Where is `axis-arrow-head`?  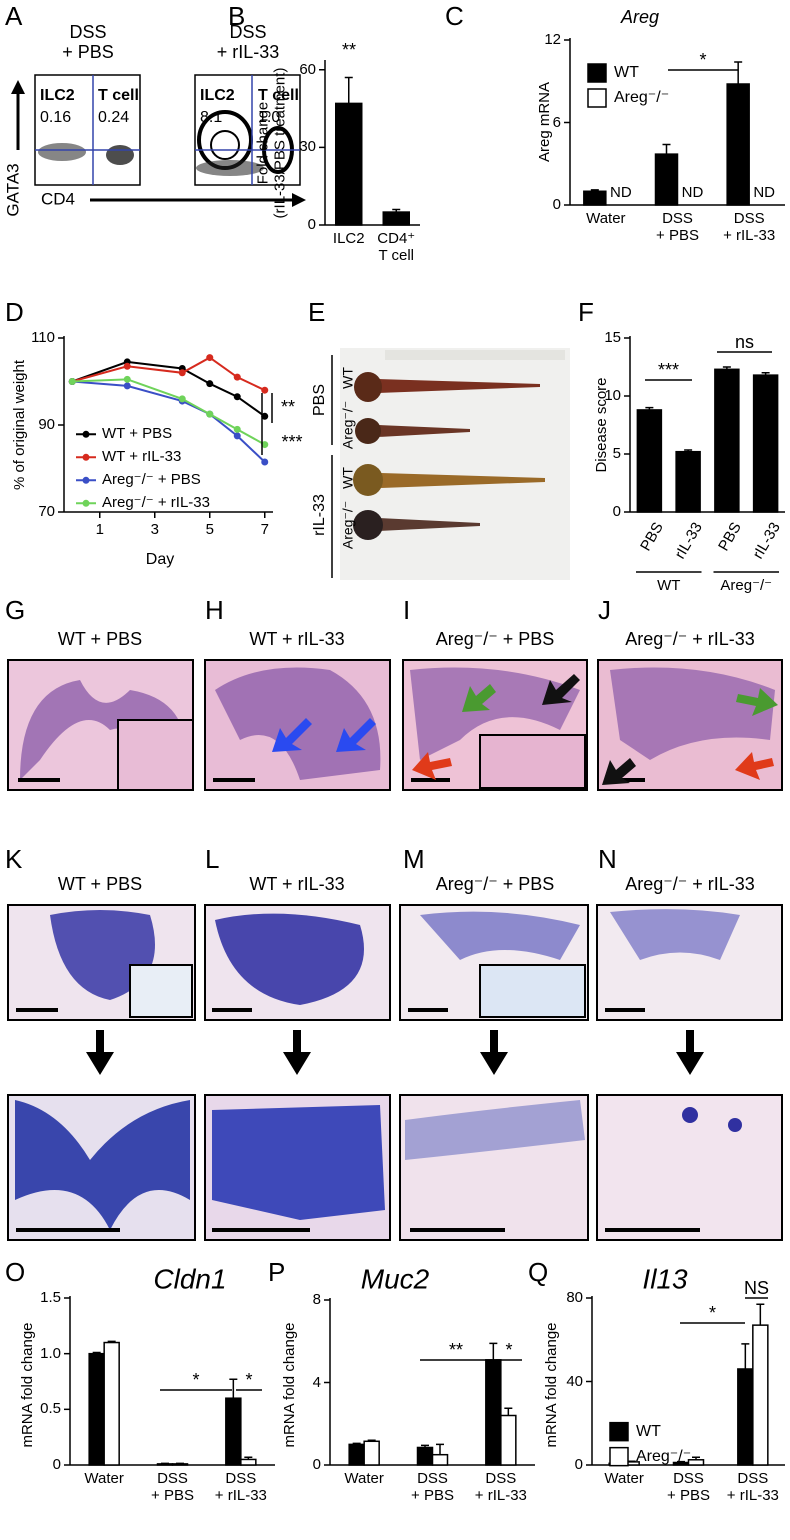 axis-arrow-head is located at coordinates (18, 87).